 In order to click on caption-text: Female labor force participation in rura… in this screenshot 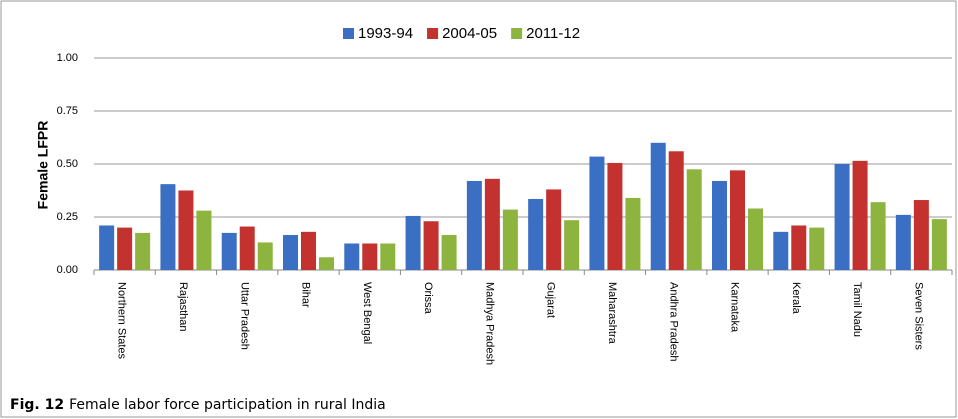, I will do `click(227, 405)`.